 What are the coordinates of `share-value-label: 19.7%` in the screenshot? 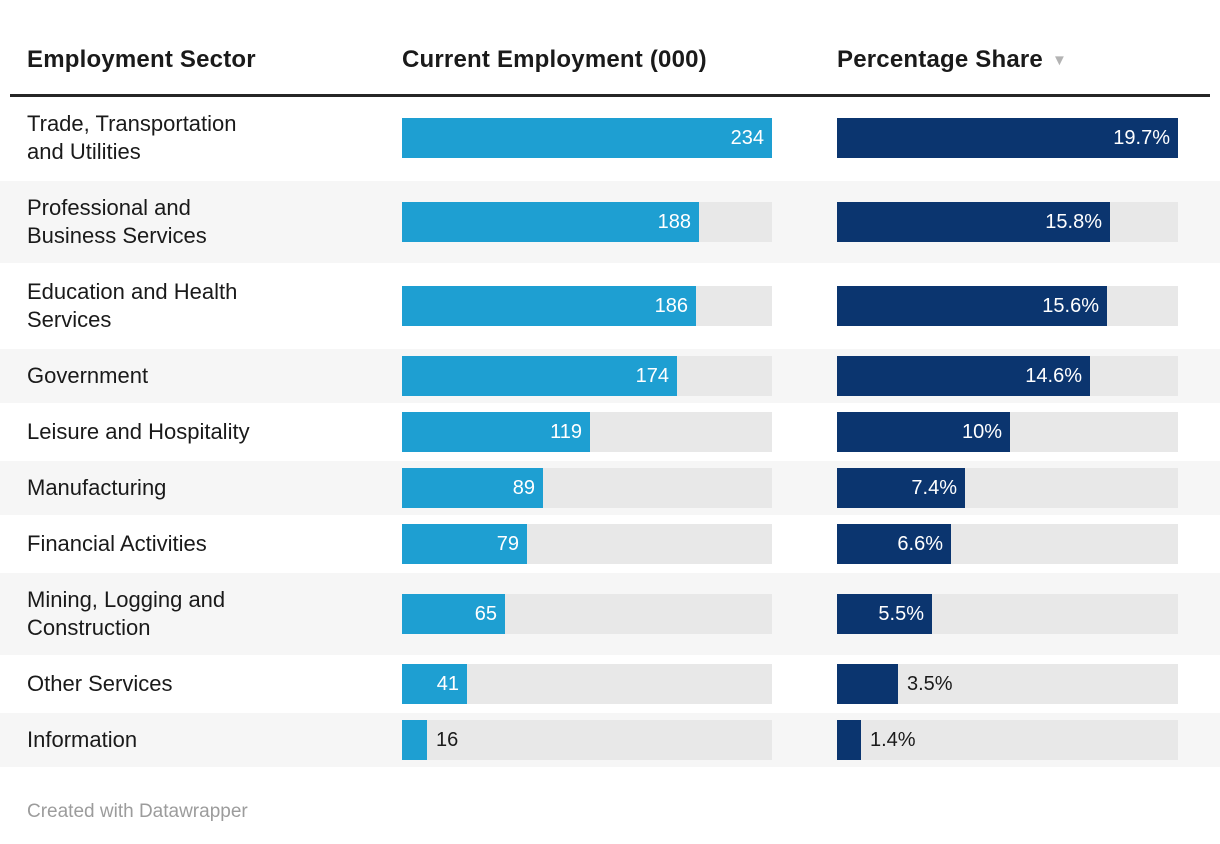 It's located at (1141, 137).